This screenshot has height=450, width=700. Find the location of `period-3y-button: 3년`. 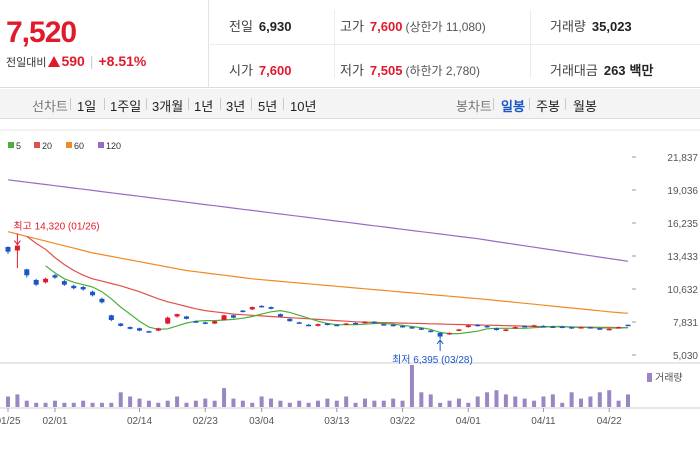

period-3y-button: 3년 is located at coordinates (236, 106).